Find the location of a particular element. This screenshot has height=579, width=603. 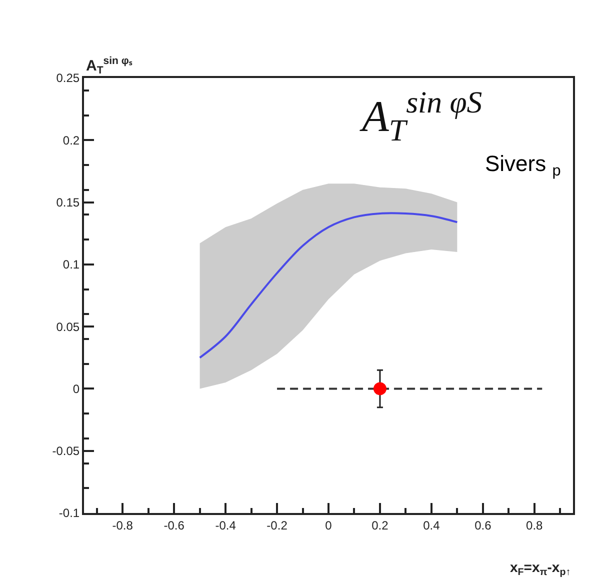

y-tick-label: 0.2 is located at coordinates (71, 140).